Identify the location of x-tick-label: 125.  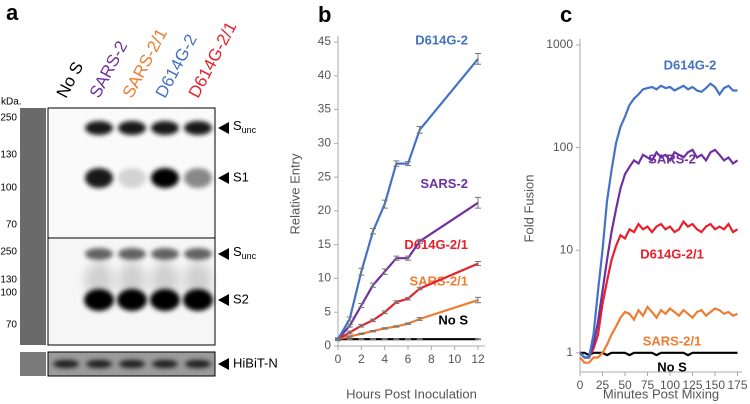
(692, 385).